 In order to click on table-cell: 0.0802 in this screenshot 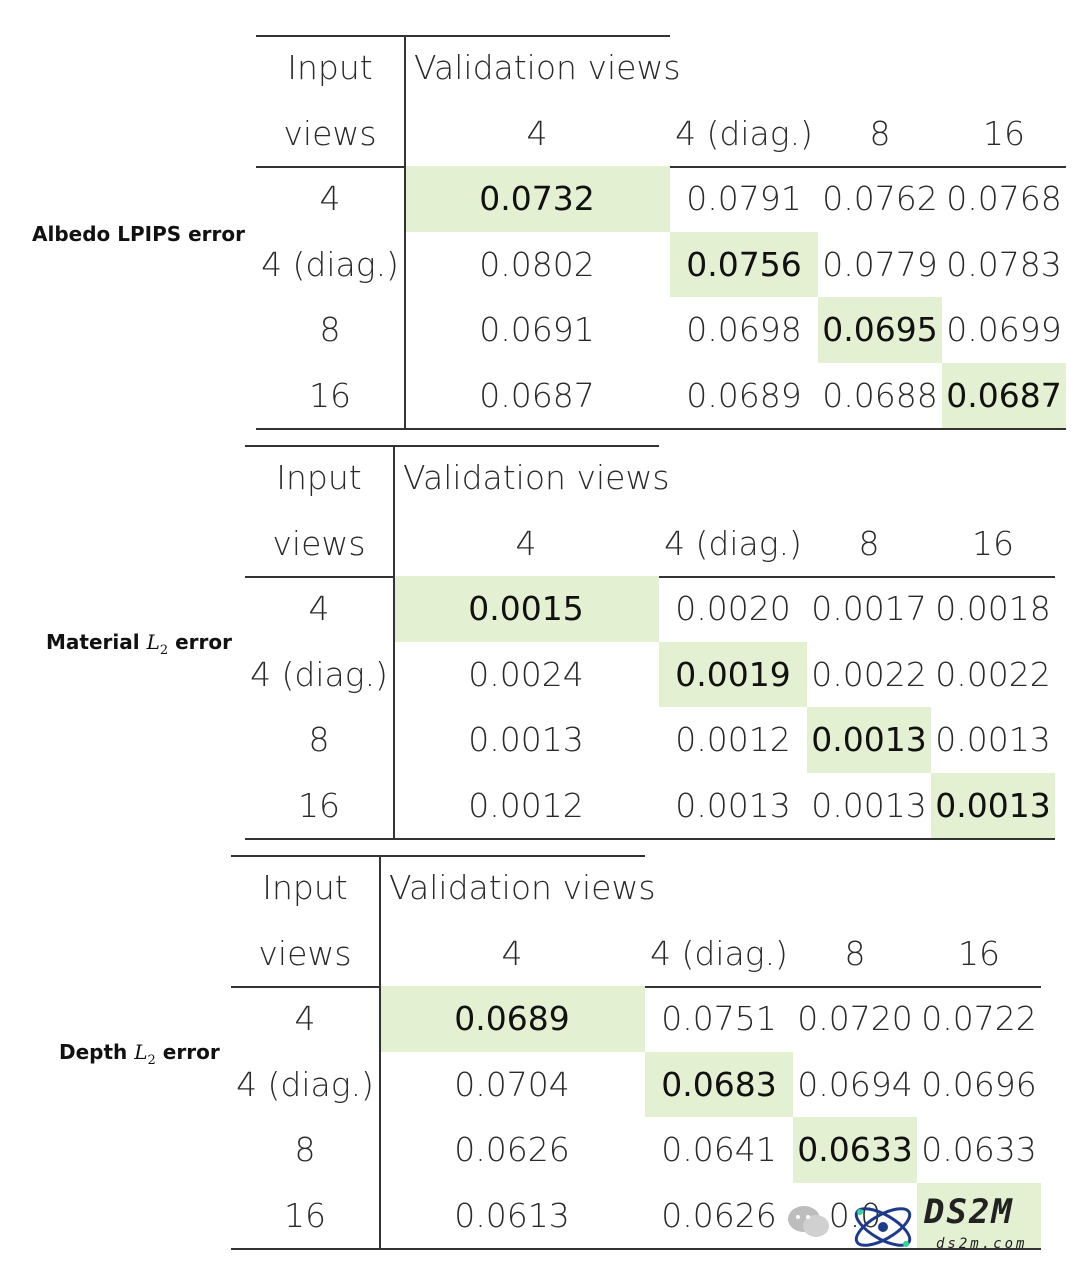, I will do `click(537, 264)`.